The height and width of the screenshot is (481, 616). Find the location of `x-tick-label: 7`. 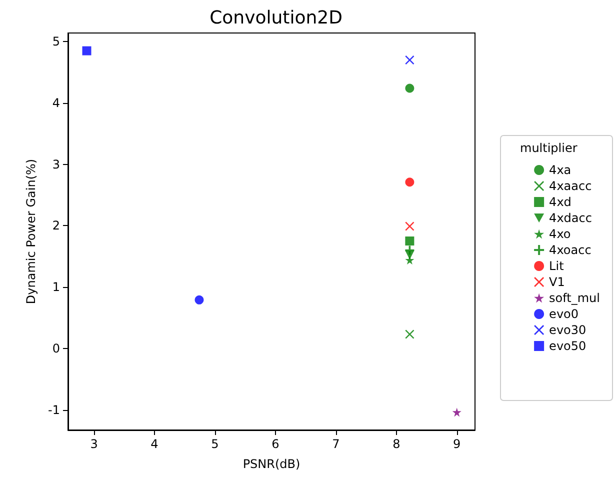

x-tick-label: 7 is located at coordinates (336, 444).